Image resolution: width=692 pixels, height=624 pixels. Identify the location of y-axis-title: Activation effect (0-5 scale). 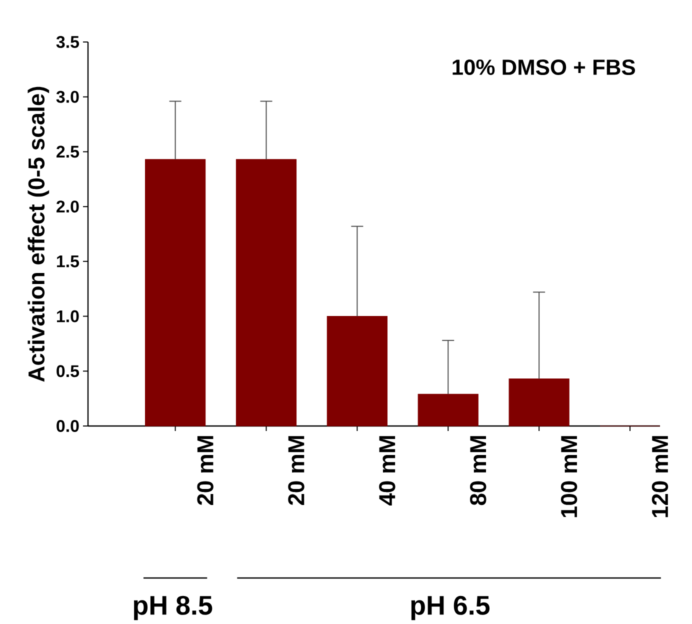
(39, 234).